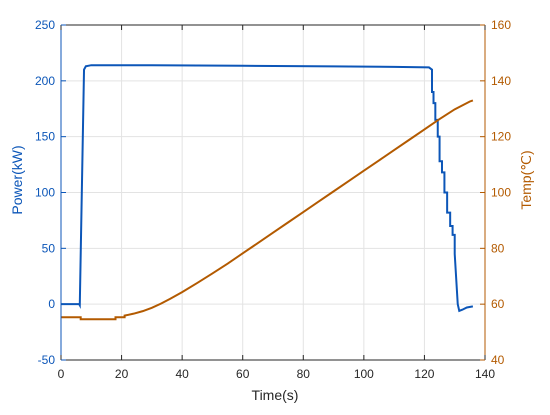 The width and height of the screenshot is (550, 415). I want to click on y-left-tick-label: 250, so click(45, 25).